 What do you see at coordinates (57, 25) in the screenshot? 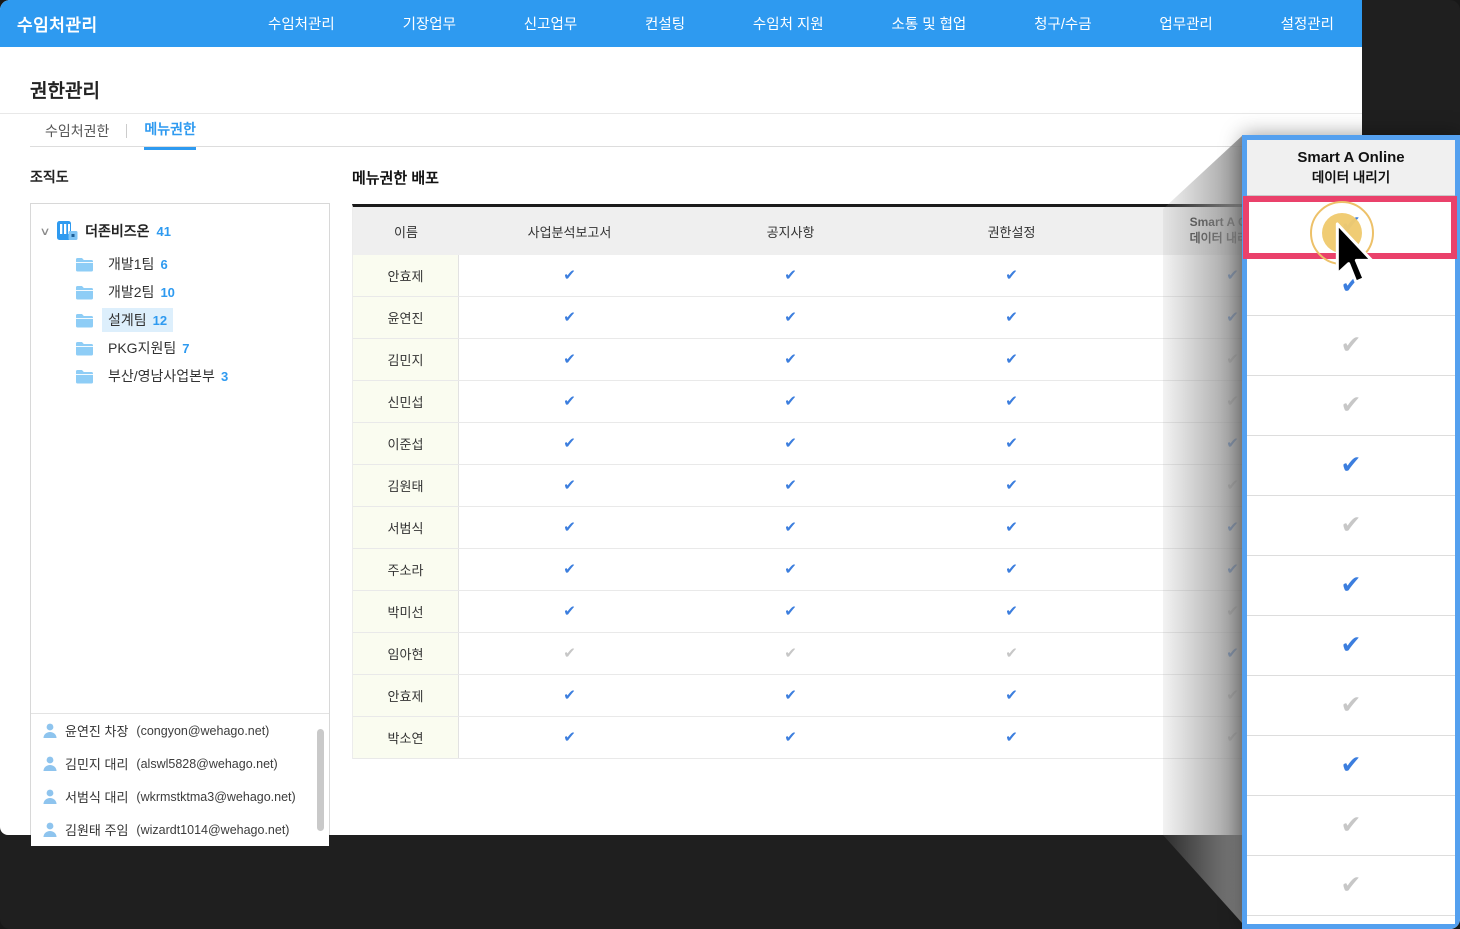
I see `brand-title: 수임처관리` at bounding box center [57, 25].